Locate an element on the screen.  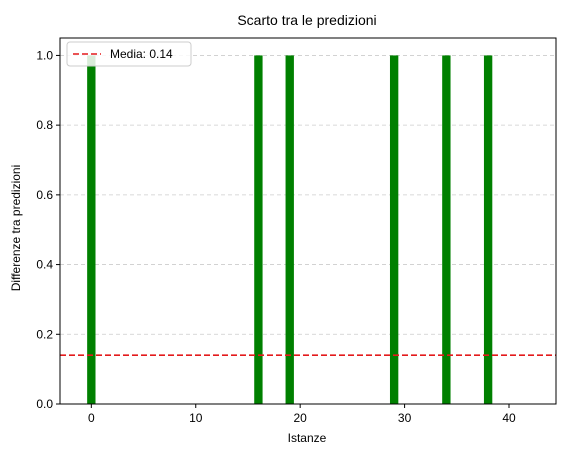
y-tick-label: 1.0 is located at coordinates (44, 55).